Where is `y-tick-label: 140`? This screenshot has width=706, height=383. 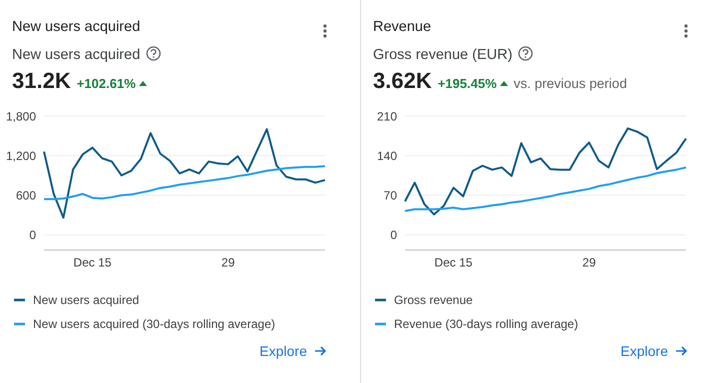
y-tick-label: 140 is located at coordinates (387, 155).